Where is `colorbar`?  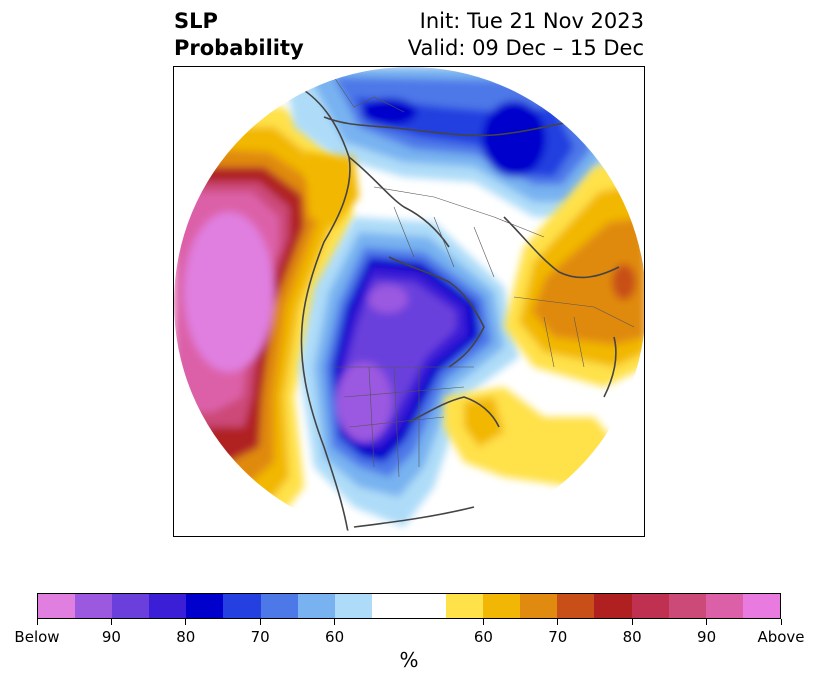
colorbar is located at coordinates (409, 606).